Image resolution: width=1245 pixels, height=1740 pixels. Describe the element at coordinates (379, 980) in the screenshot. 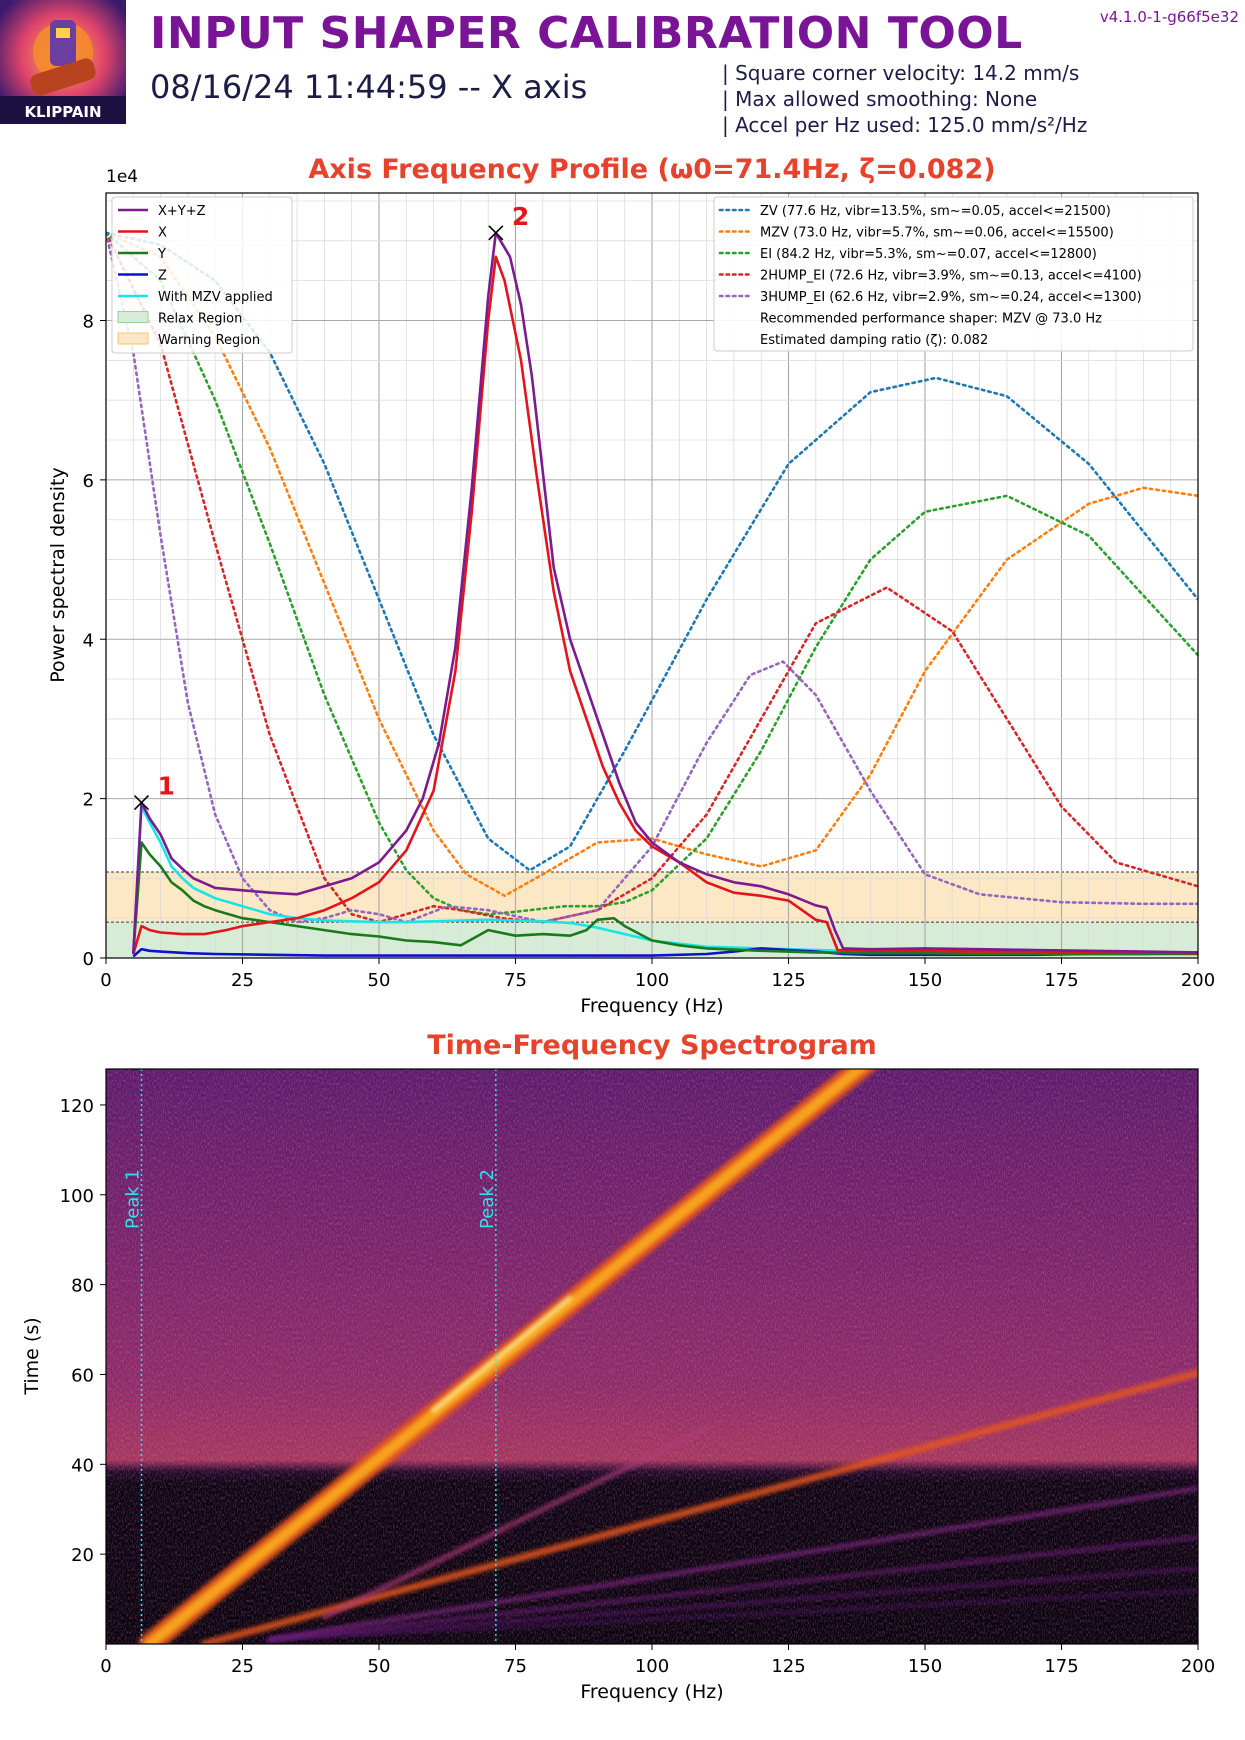

I see `psd-xtick-label: 50` at that location.